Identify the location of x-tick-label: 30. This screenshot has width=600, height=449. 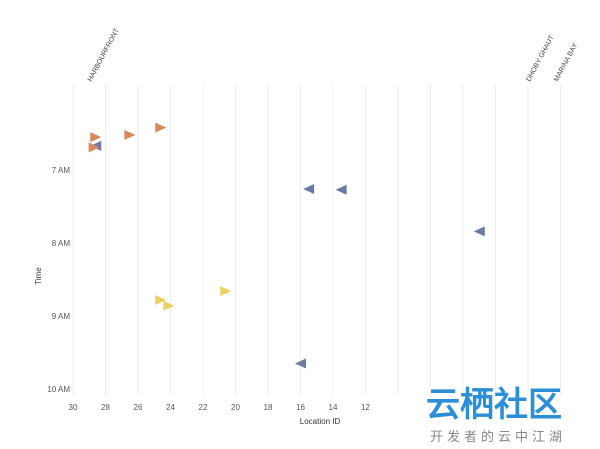
(73, 407).